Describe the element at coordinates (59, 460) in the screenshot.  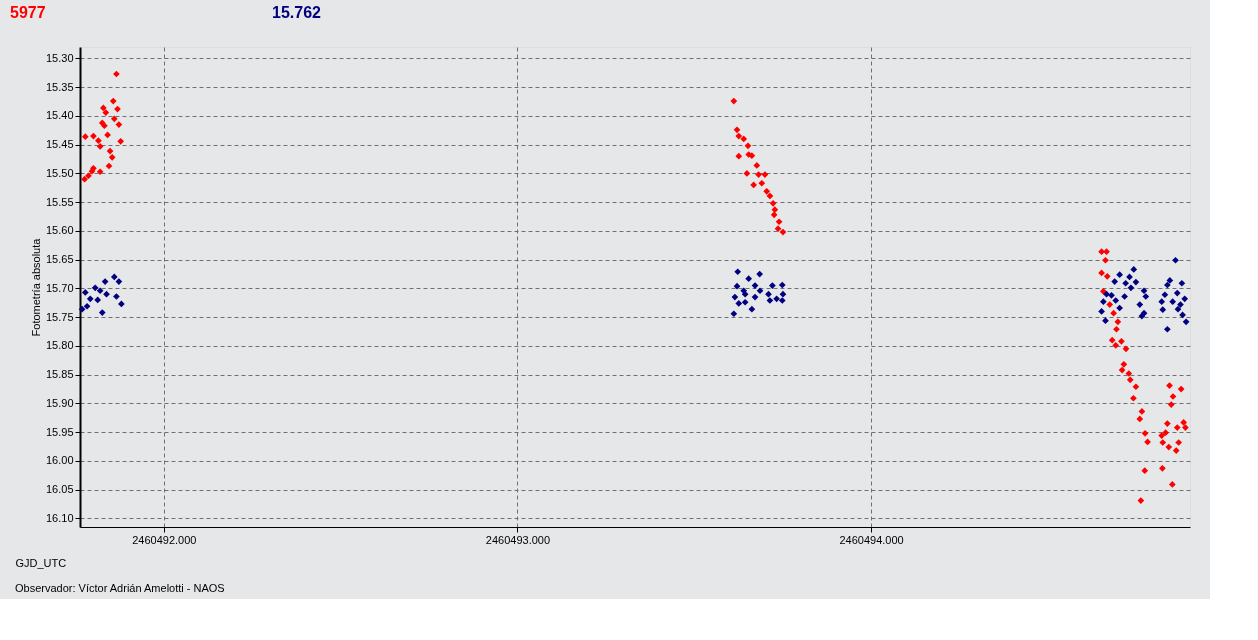
I see `y-tick-label: 16.00` at that location.